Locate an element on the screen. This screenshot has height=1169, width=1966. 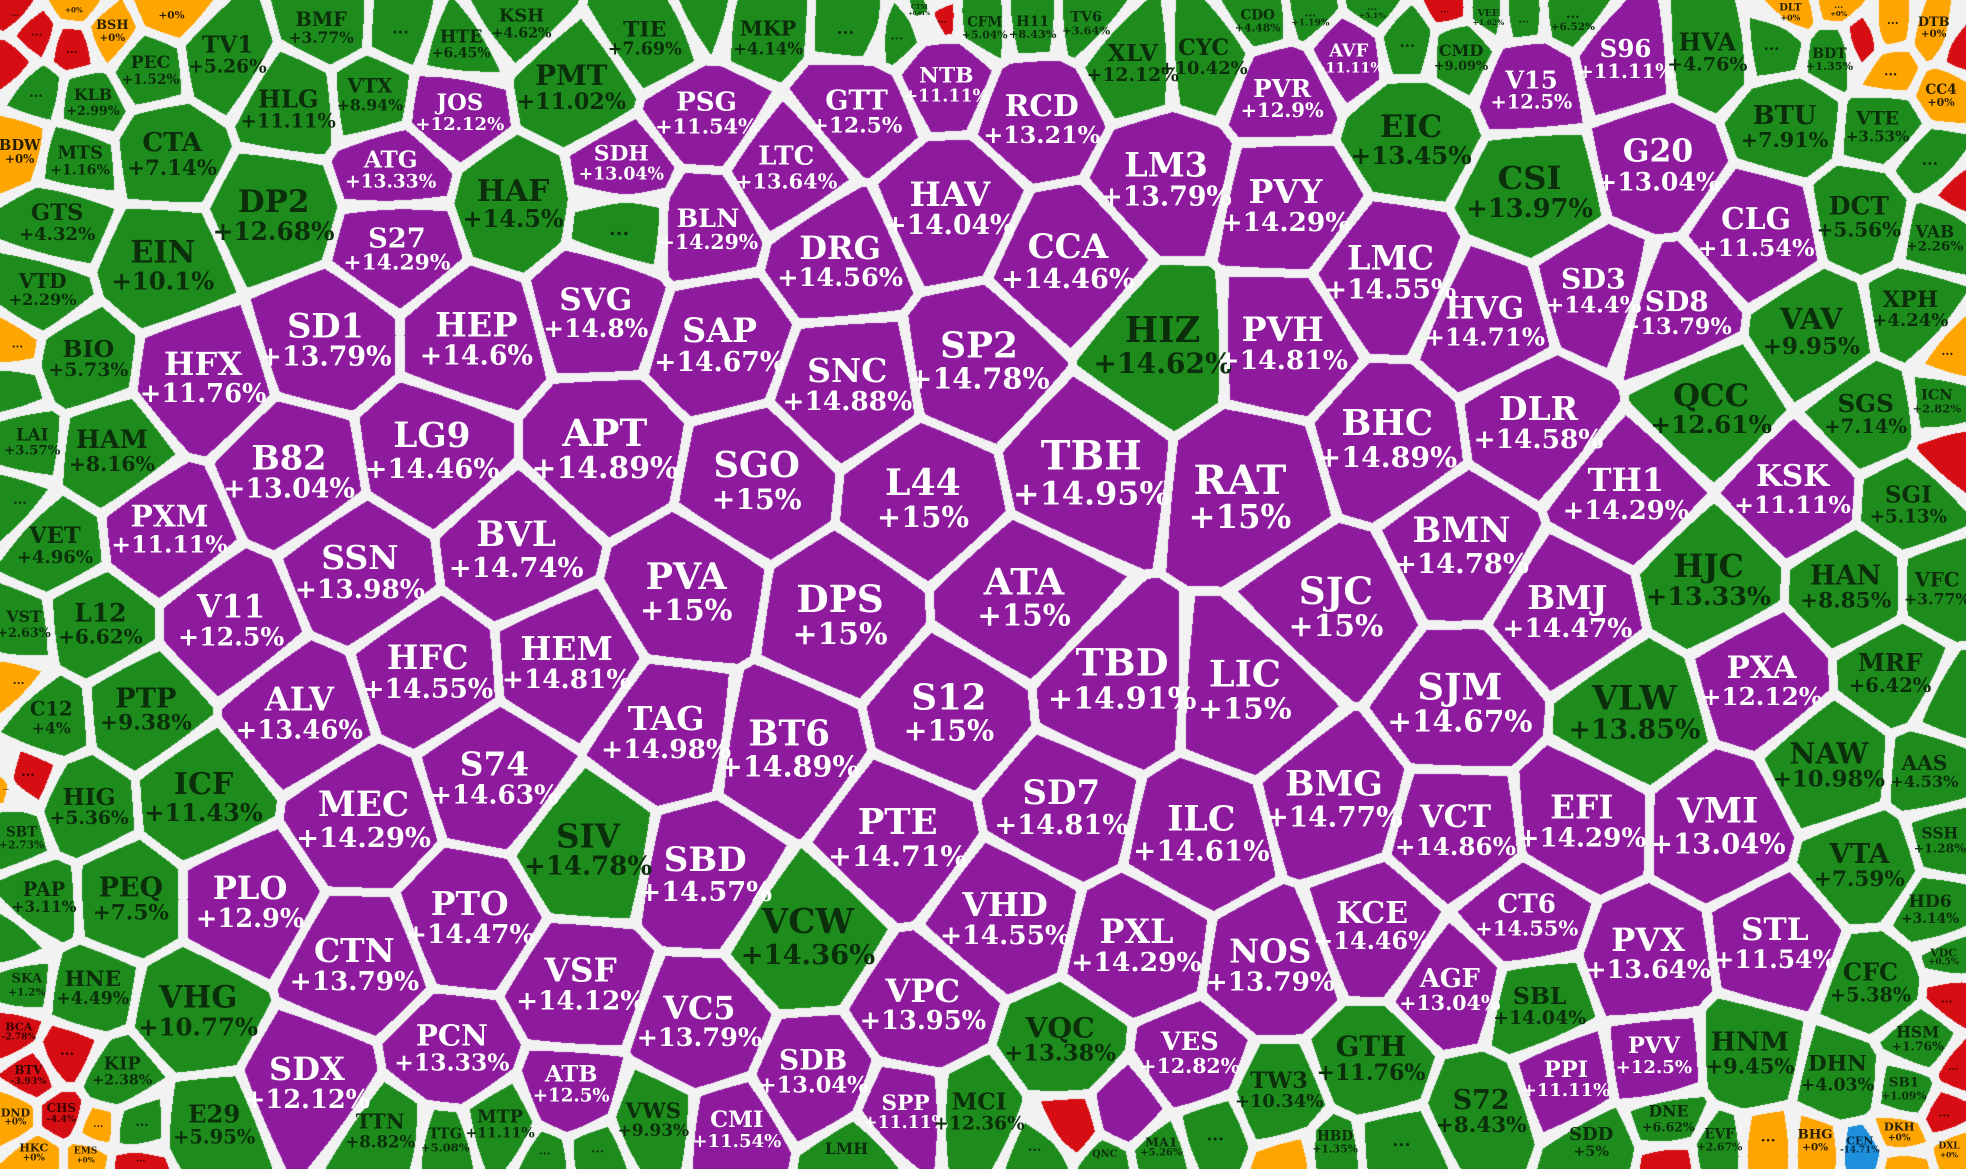
cell-hkc: HKC +0% is located at coordinates (33, 1153).